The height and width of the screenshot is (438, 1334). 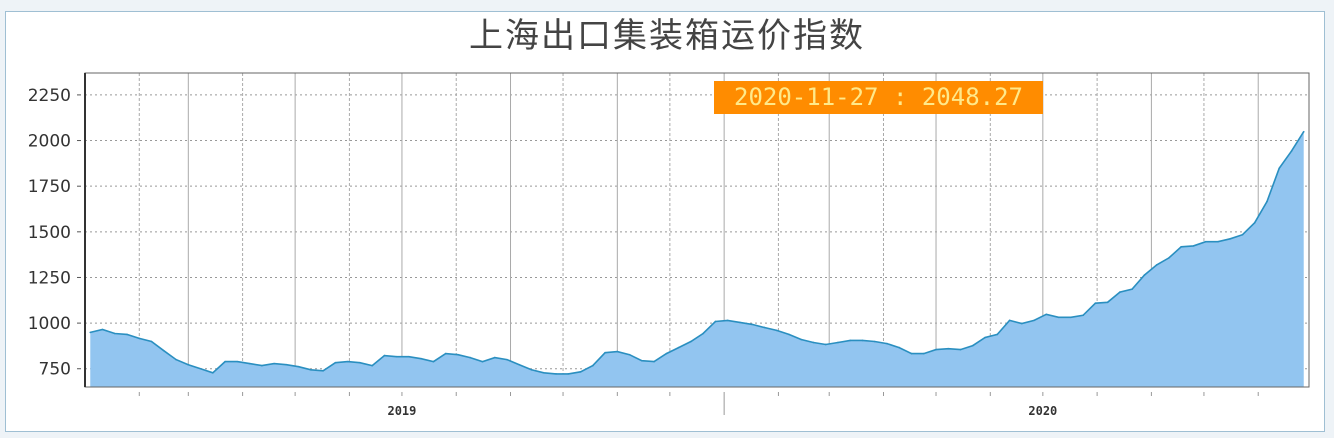 What do you see at coordinates (55, 370) in the screenshot?
I see `y-tick-label: 750` at bounding box center [55, 370].